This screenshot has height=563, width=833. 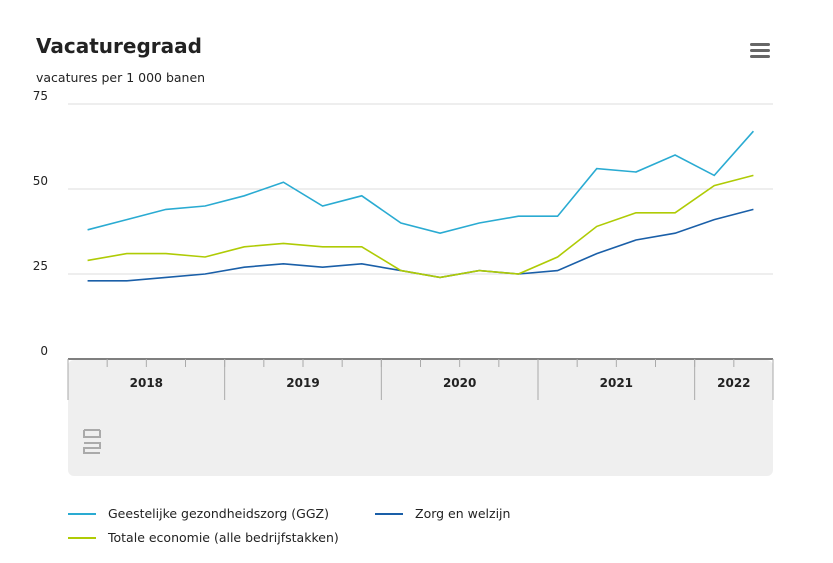 What do you see at coordinates (302, 383) in the screenshot?
I see `x-group-label: 2019` at bounding box center [302, 383].